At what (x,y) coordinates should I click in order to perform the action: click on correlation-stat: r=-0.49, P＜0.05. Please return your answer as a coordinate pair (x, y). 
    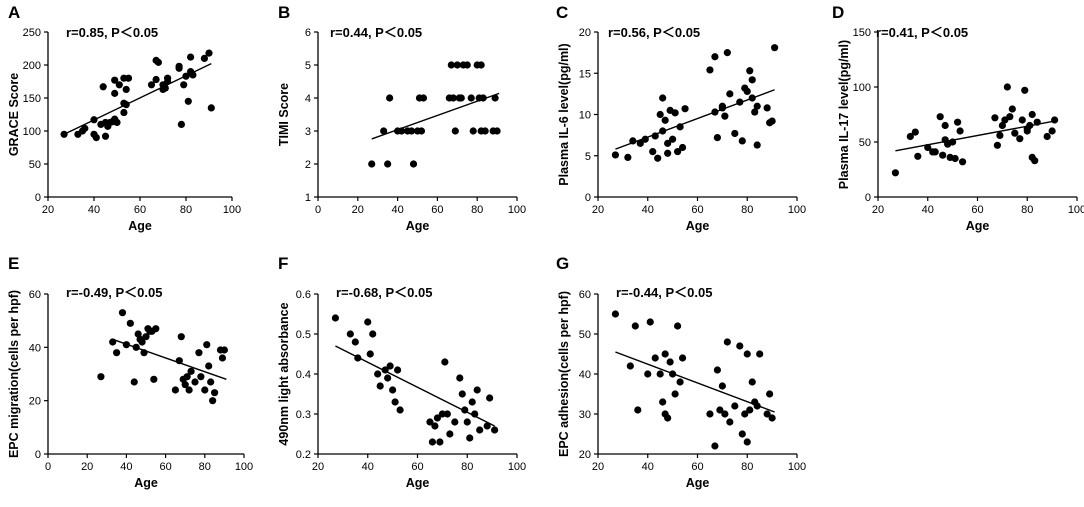
    Looking at the image, I should click on (114, 292).